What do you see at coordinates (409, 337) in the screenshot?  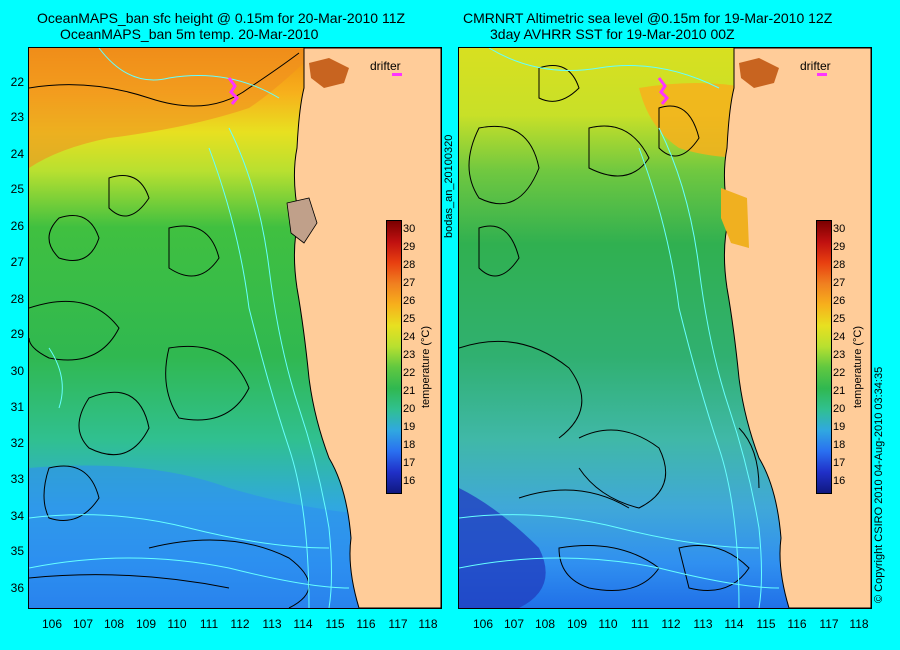 I see `left-cbar-tick: 24` at bounding box center [409, 337].